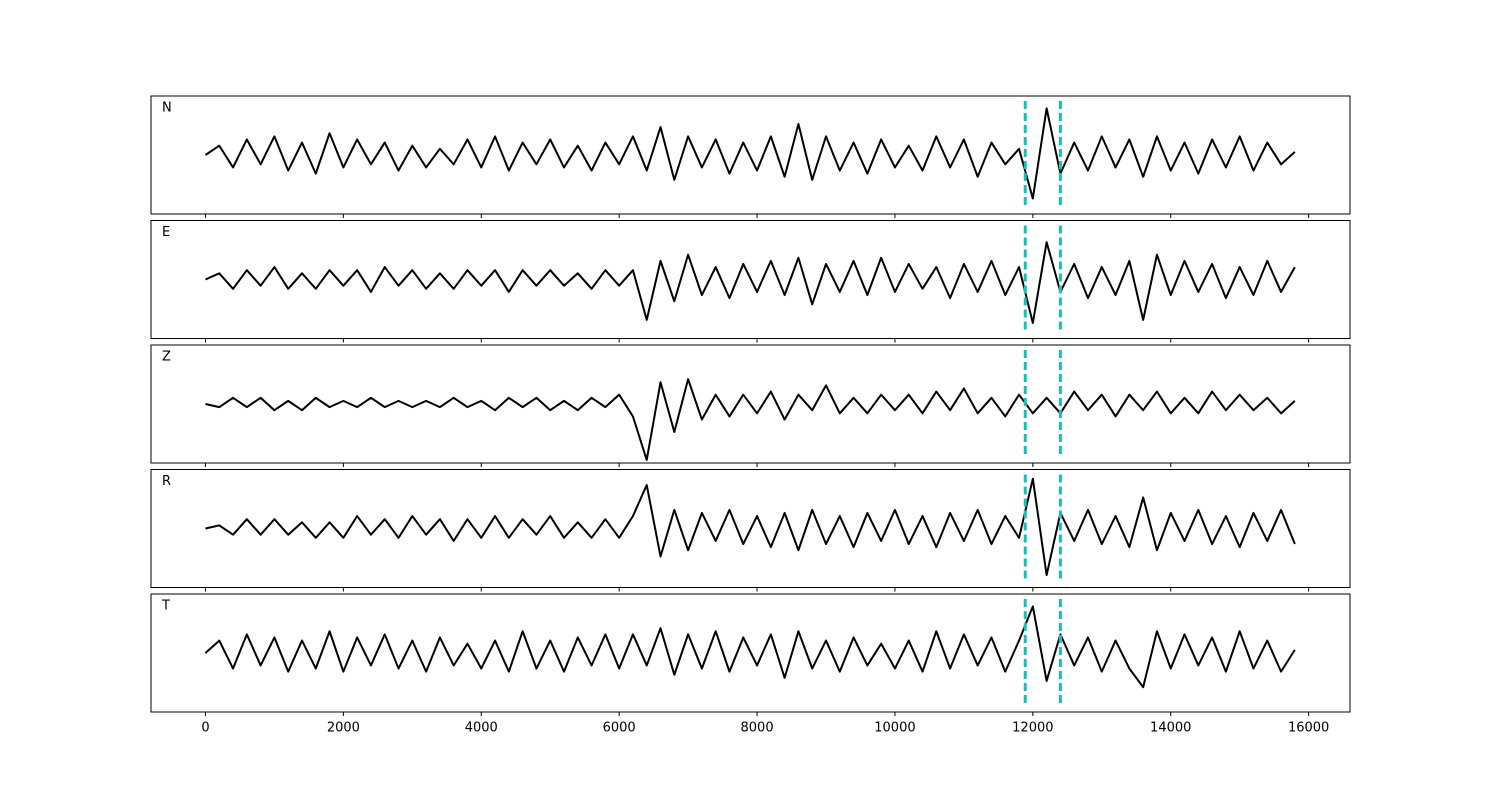 The width and height of the screenshot is (1500, 800). Describe the element at coordinates (166, 481) in the screenshot. I see `panel-label: R` at that location.